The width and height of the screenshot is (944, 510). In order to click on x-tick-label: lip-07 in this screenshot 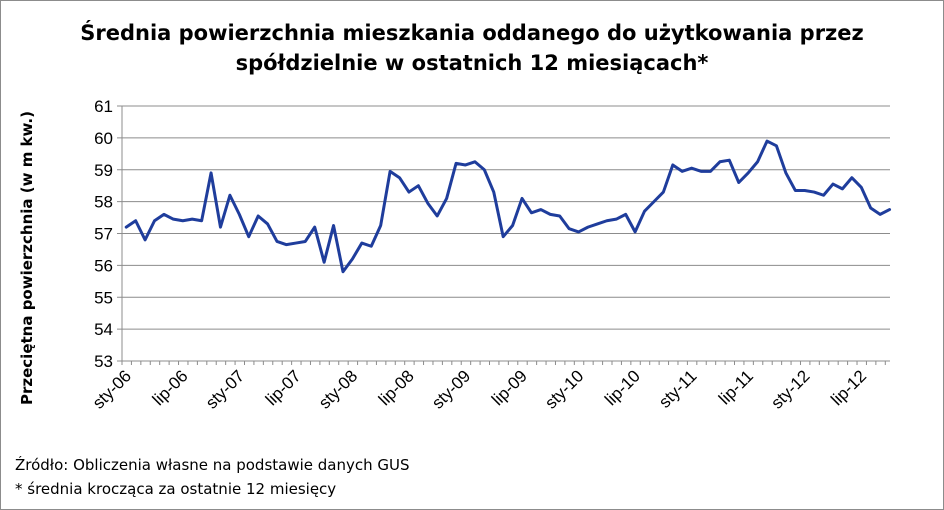, I will do `click(283, 387)`.